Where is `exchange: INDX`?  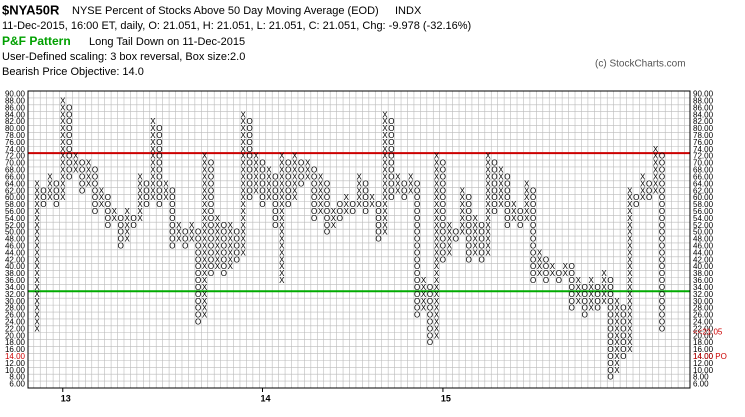
exchange: INDX is located at coordinates (408, 11).